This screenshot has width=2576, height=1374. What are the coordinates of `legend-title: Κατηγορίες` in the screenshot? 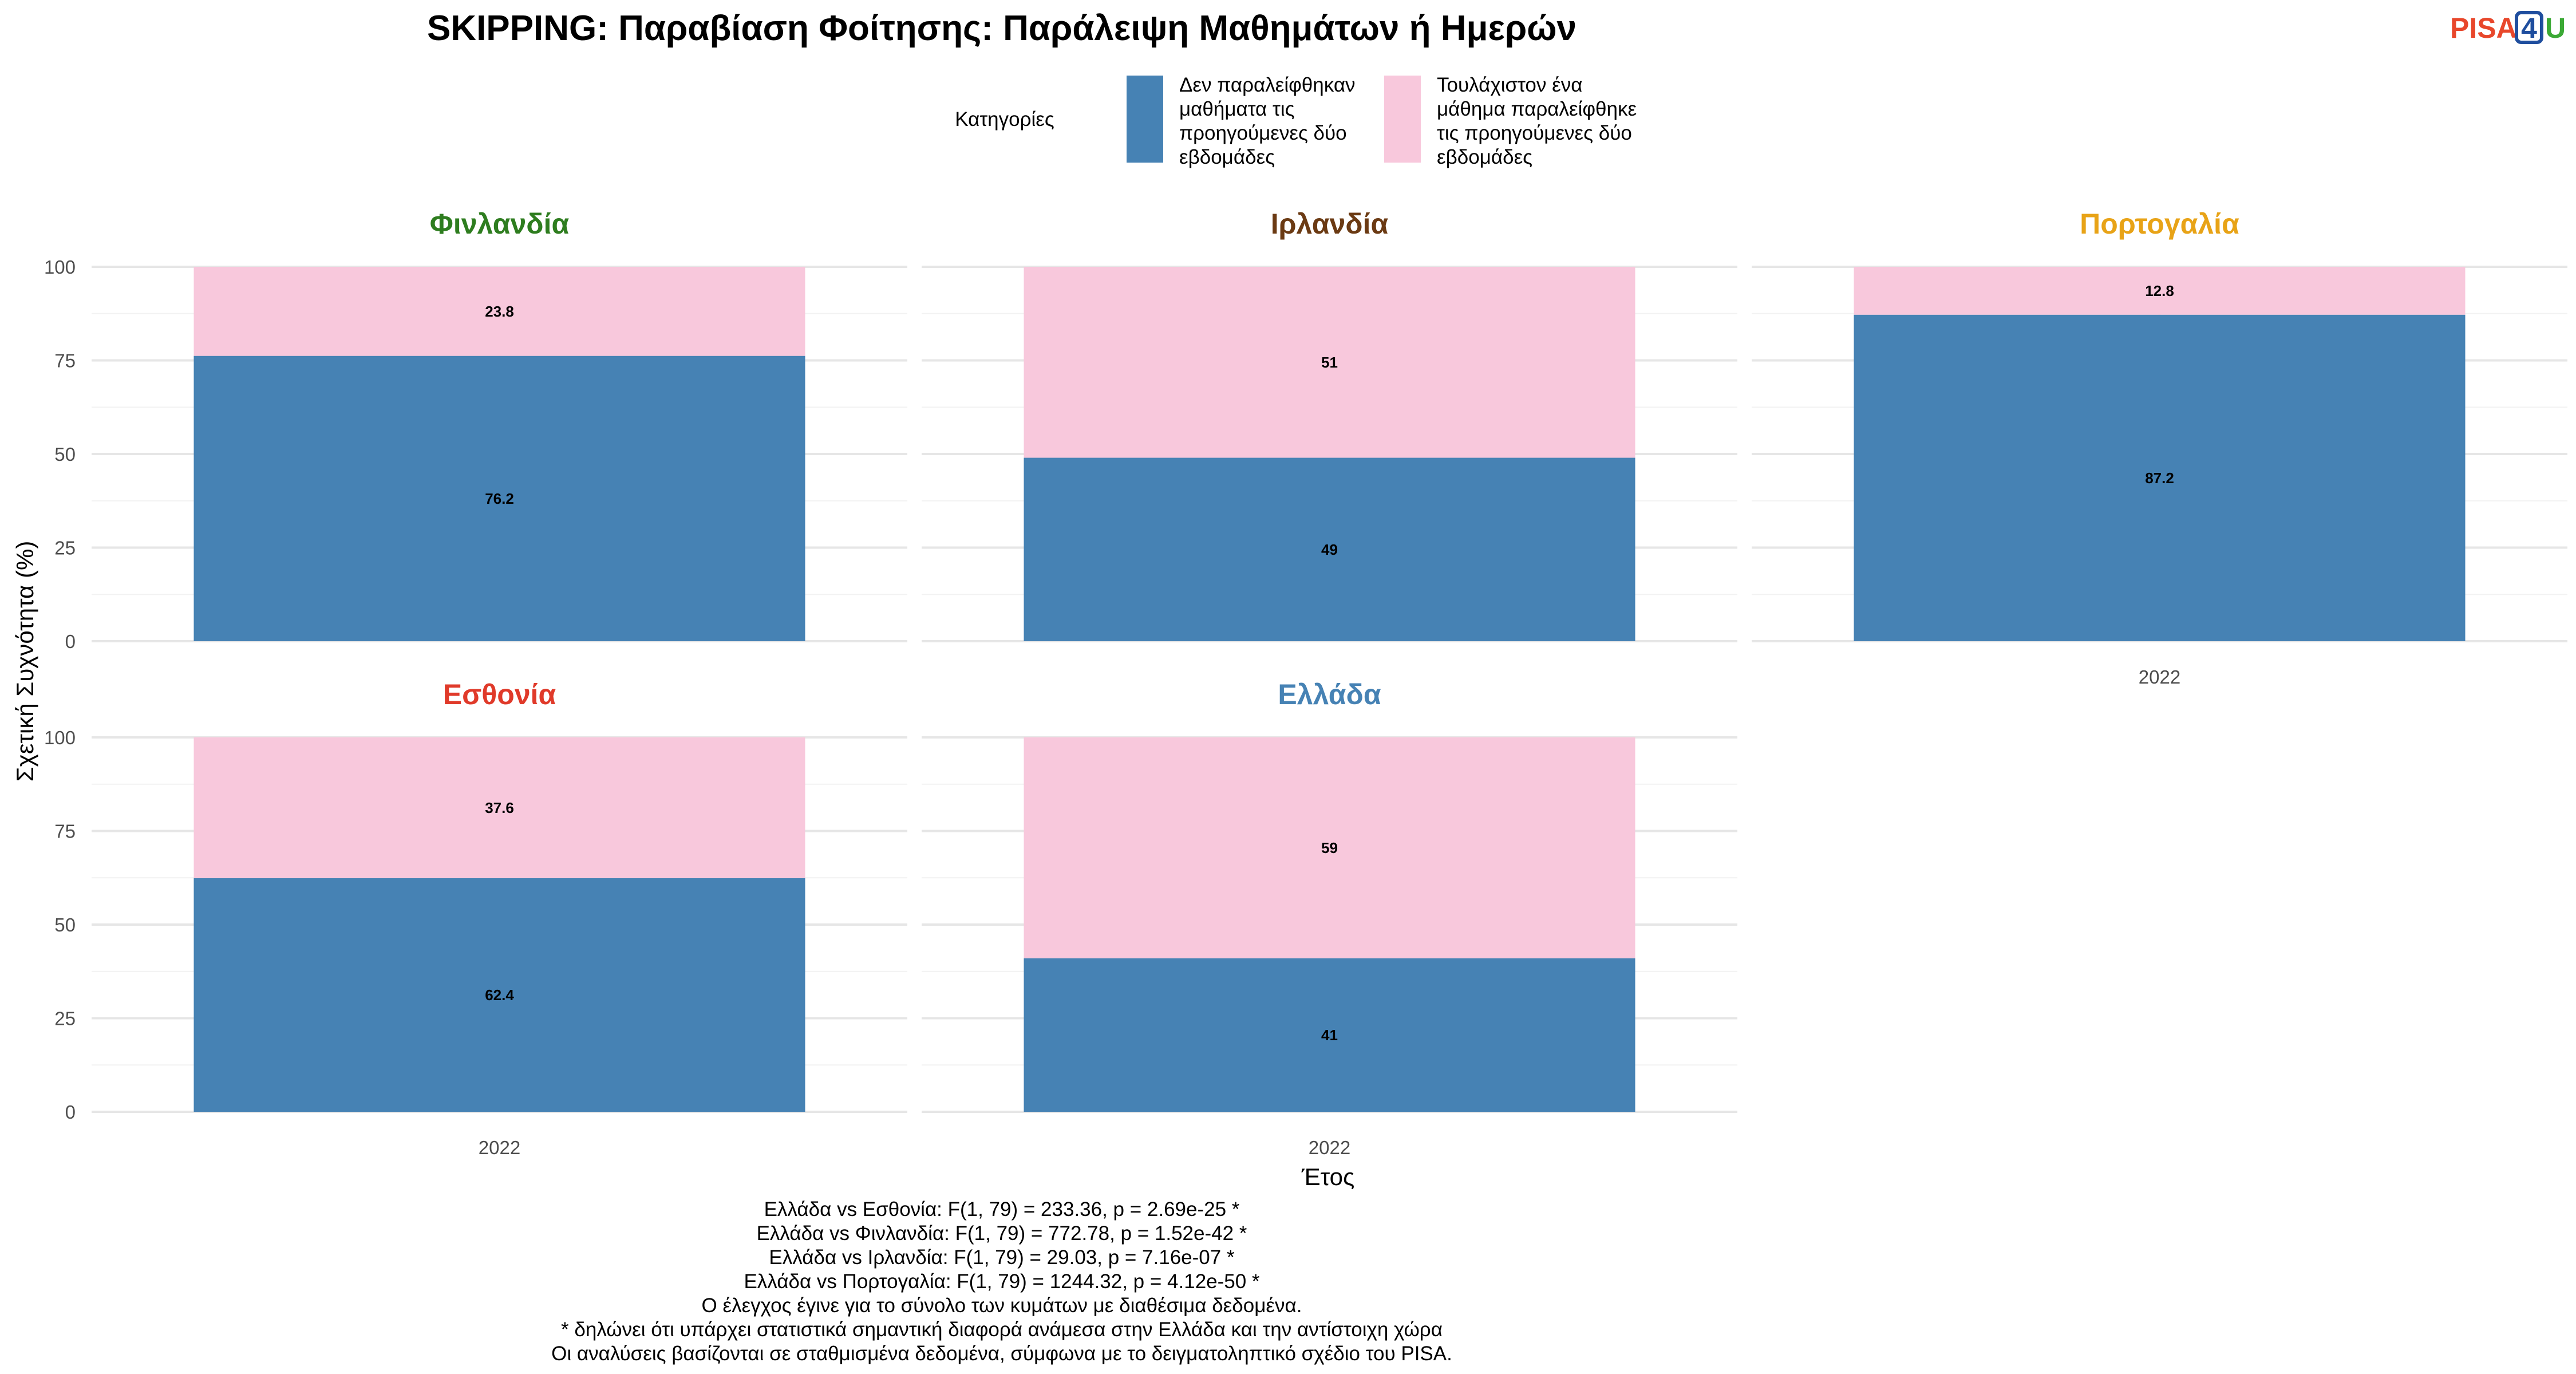 It's located at (1004, 119).